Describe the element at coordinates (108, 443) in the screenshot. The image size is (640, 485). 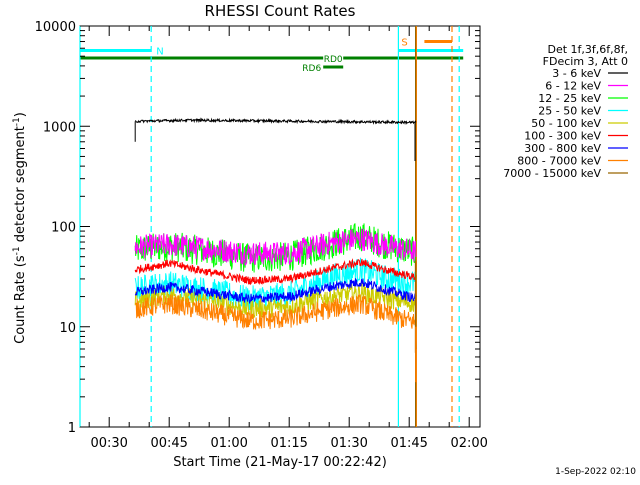
I see `x-tick-label: 00:30` at that location.